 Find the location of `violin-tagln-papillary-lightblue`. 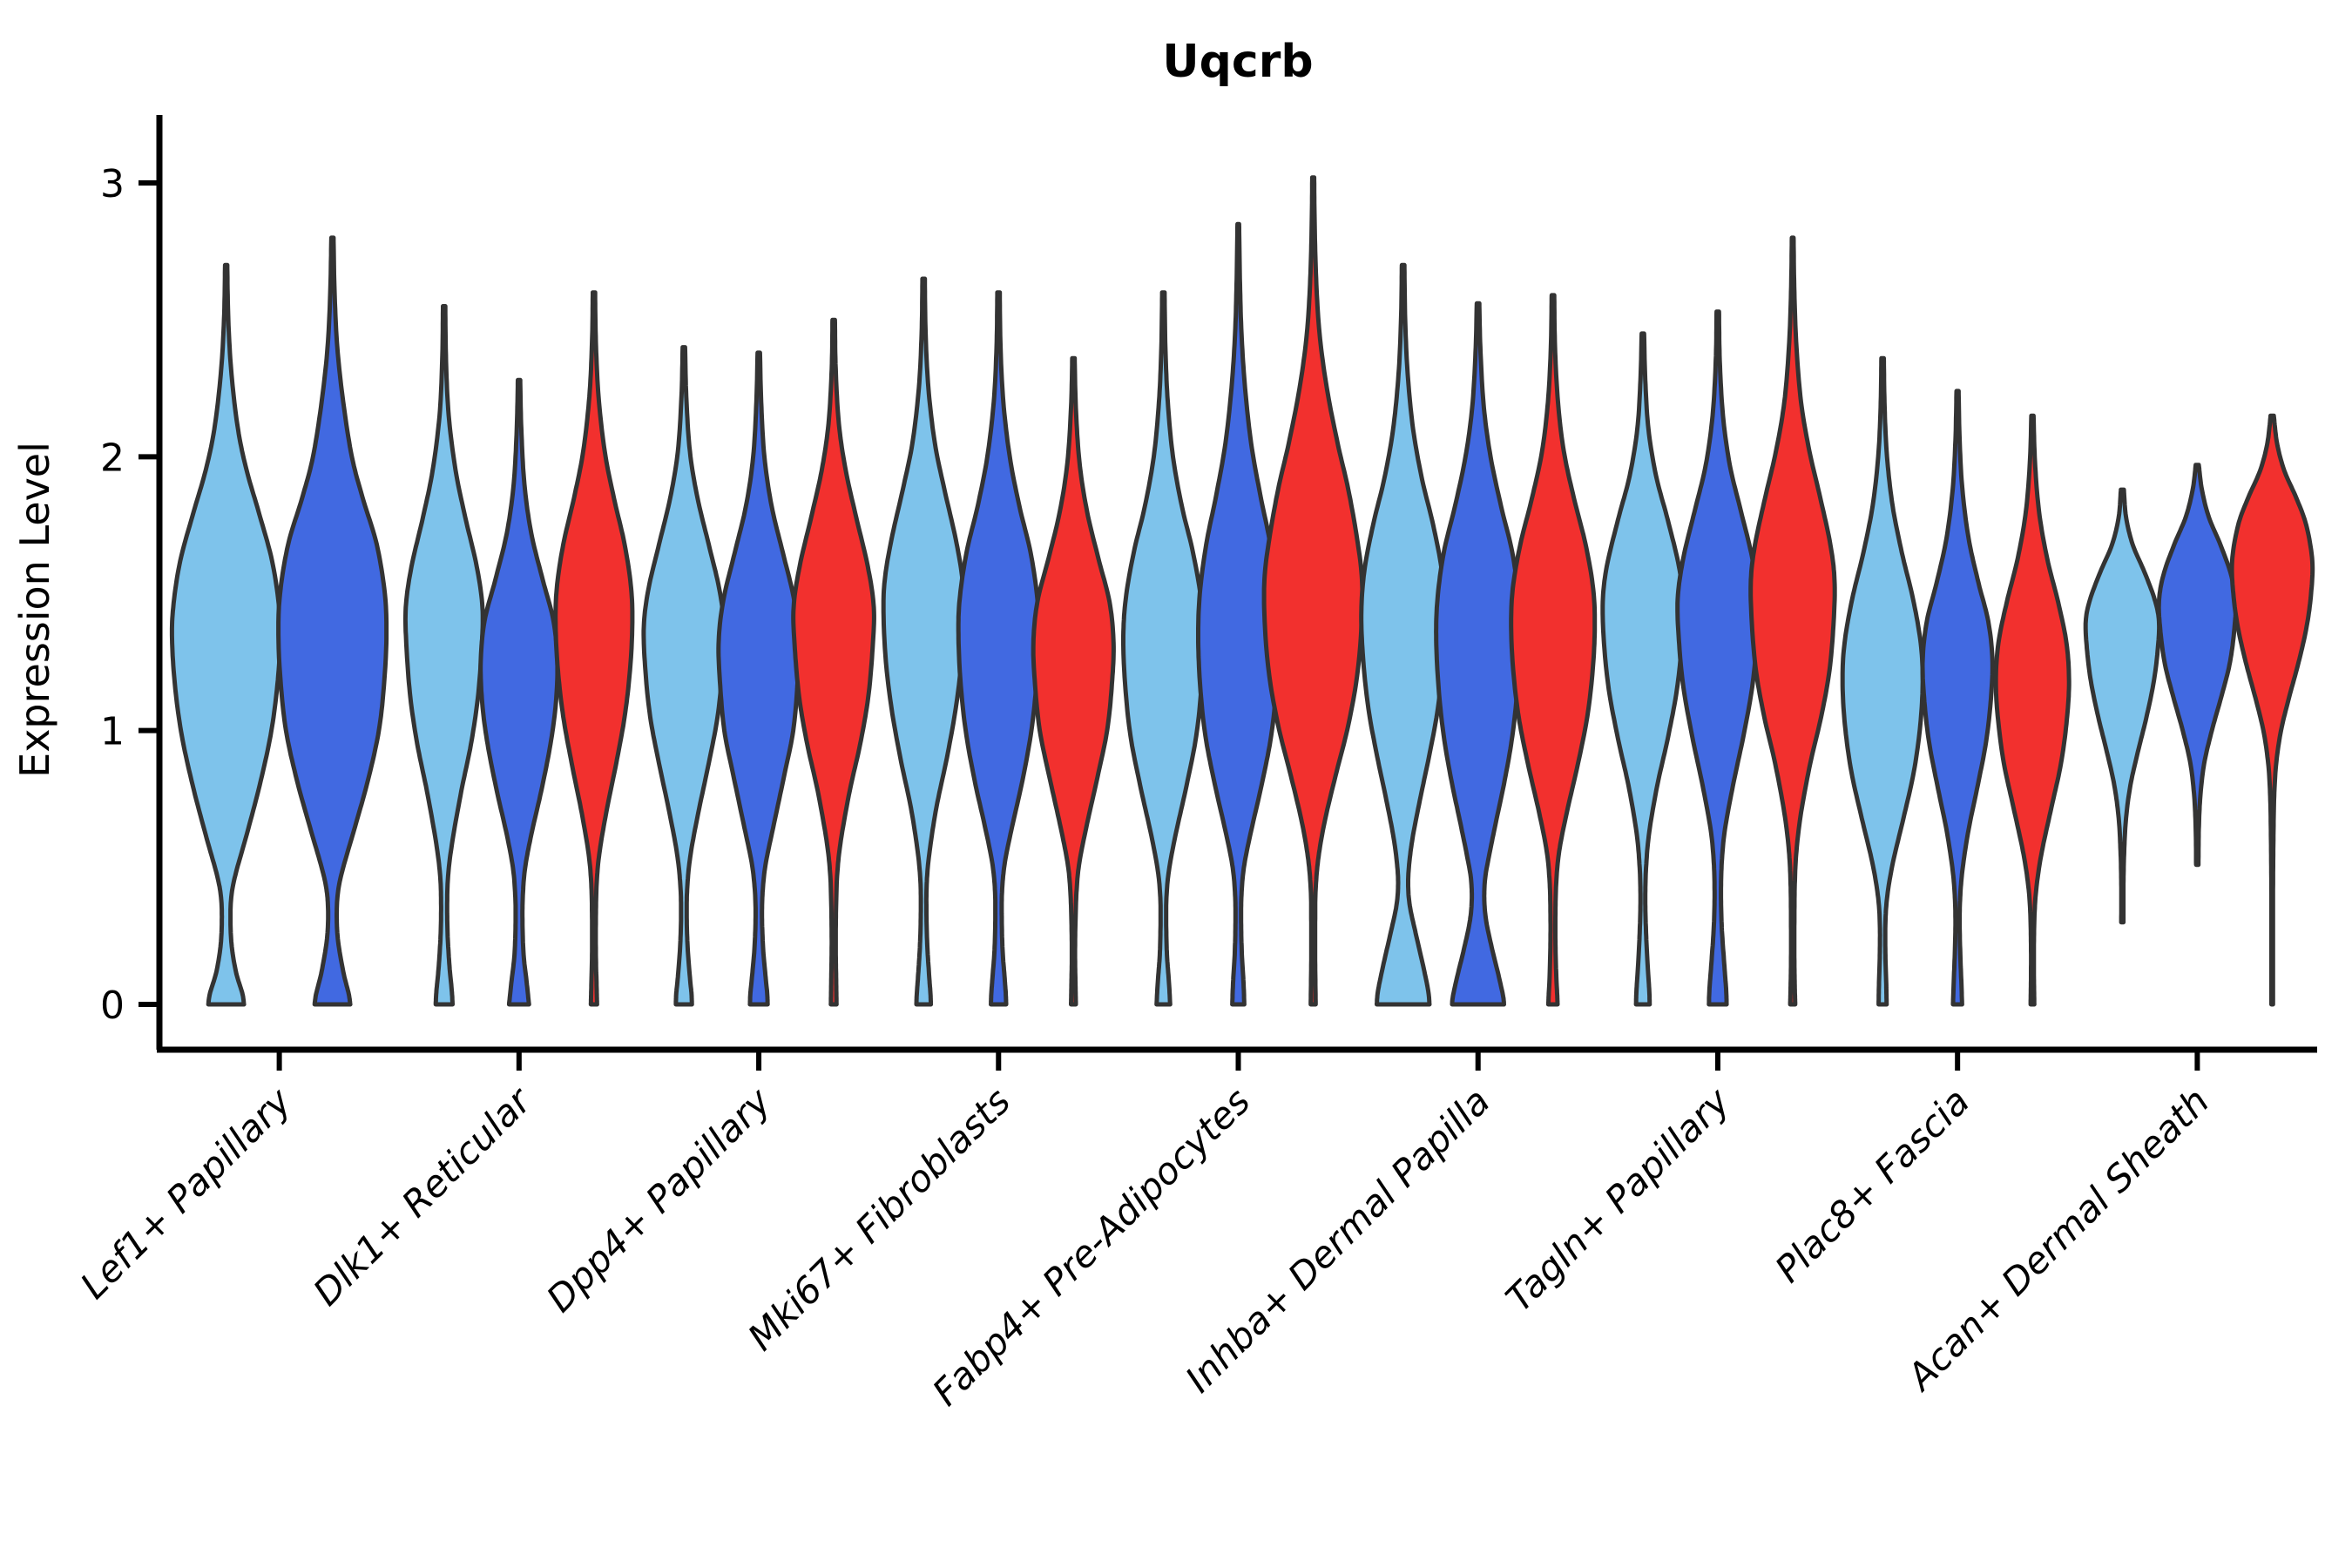

violin-tagln-papillary-lightblue is located at coordinates (1643, 669).